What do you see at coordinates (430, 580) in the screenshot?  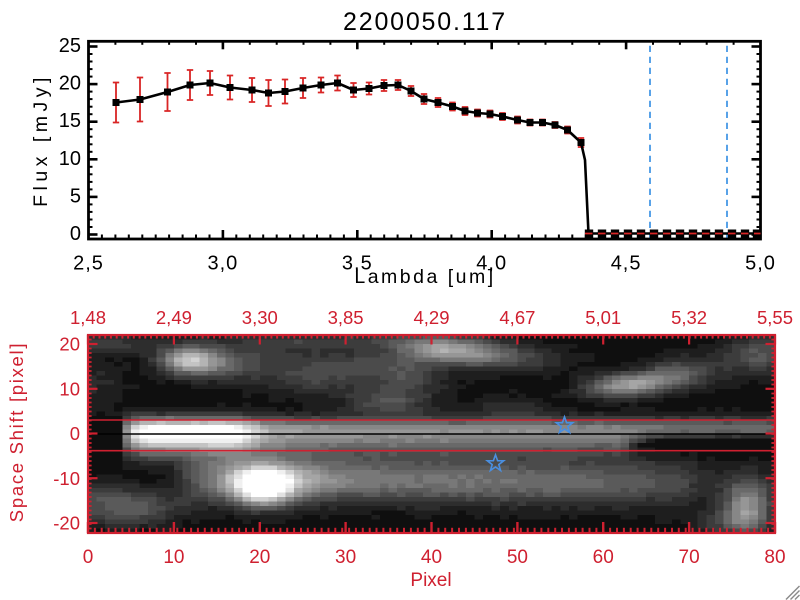 I see `svg-text: Pixel` at bounding box center [430, 580].